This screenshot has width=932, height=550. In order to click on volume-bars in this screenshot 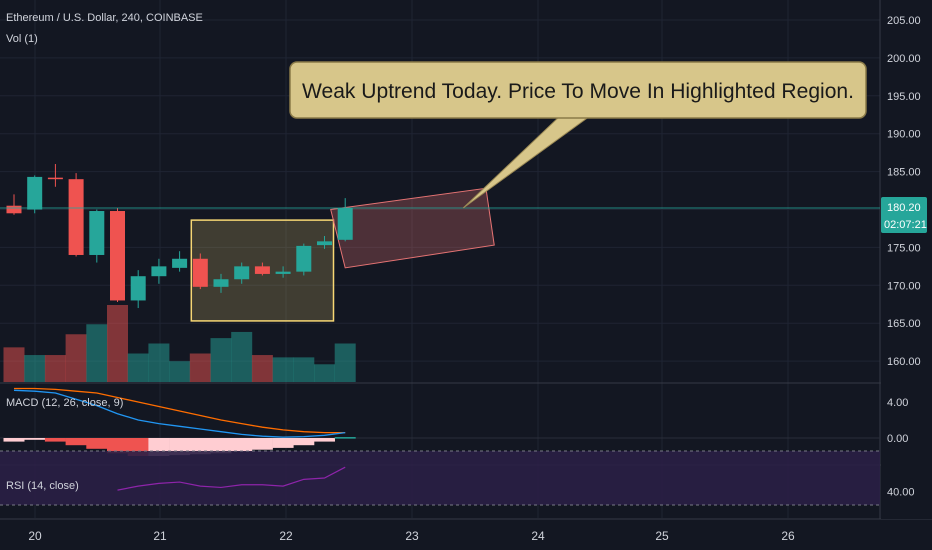, I will do `click(179, 343)`.